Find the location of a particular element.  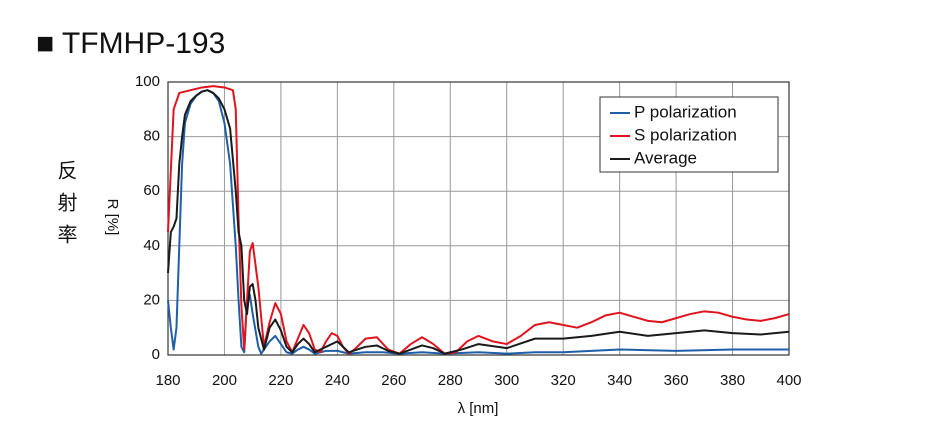

x-tick-label: 340 is located at coordinates (619, 380).